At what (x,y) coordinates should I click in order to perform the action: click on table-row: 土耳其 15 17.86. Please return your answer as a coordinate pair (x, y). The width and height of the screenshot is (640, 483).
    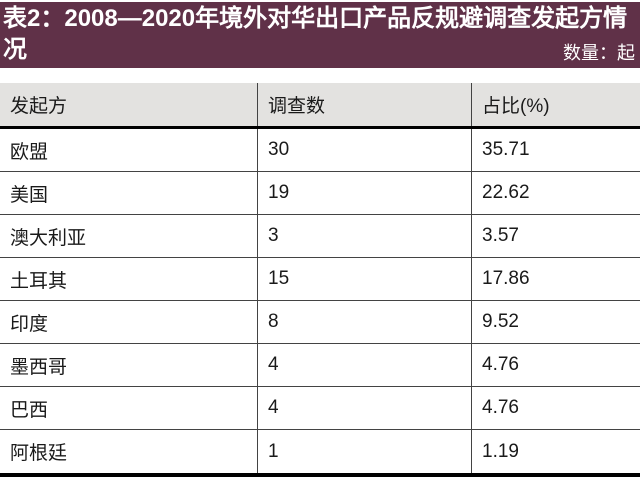
    Looking at the image, I should click on (320, 279).